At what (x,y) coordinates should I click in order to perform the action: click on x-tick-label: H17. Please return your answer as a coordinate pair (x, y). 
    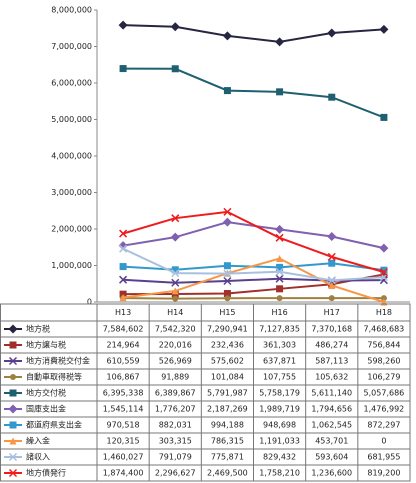
    Looking at the image, I should click on (332, 312).